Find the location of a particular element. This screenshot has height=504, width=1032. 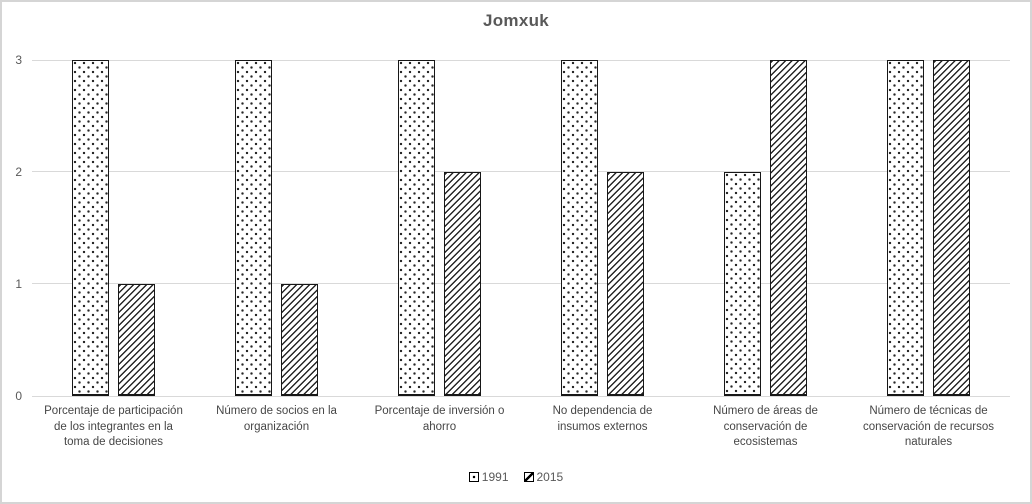

legend-item-1991: 1991 is located at coordinates (488, 477).